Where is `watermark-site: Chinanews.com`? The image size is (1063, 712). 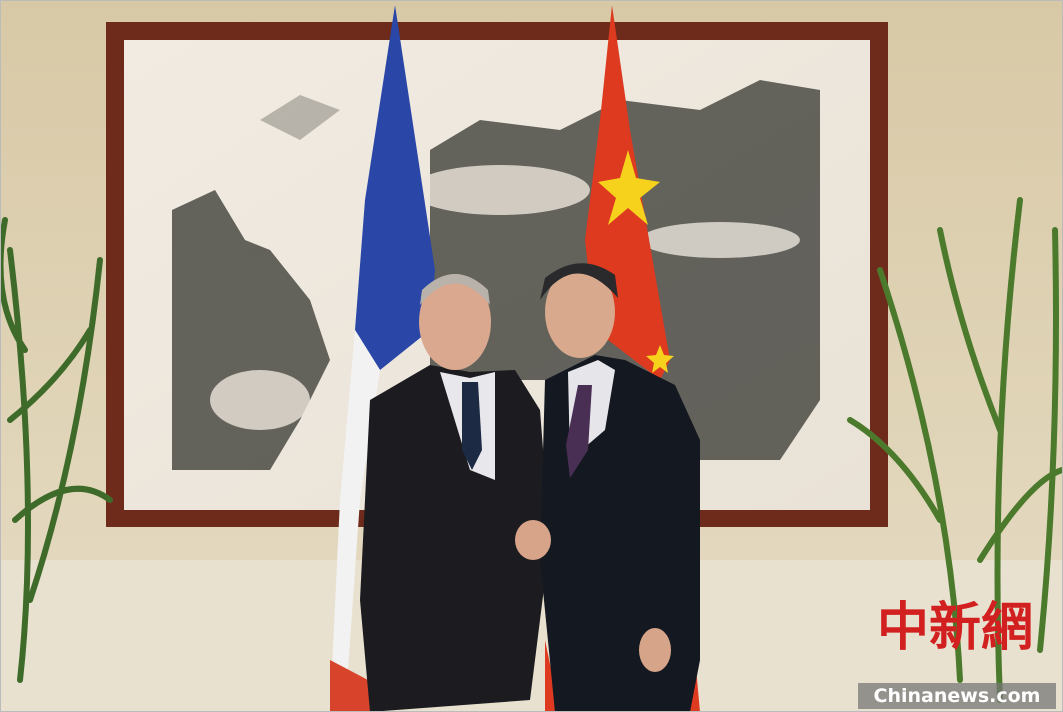
watermark-site: Chinanews.com is located at coordinates (957, 696).